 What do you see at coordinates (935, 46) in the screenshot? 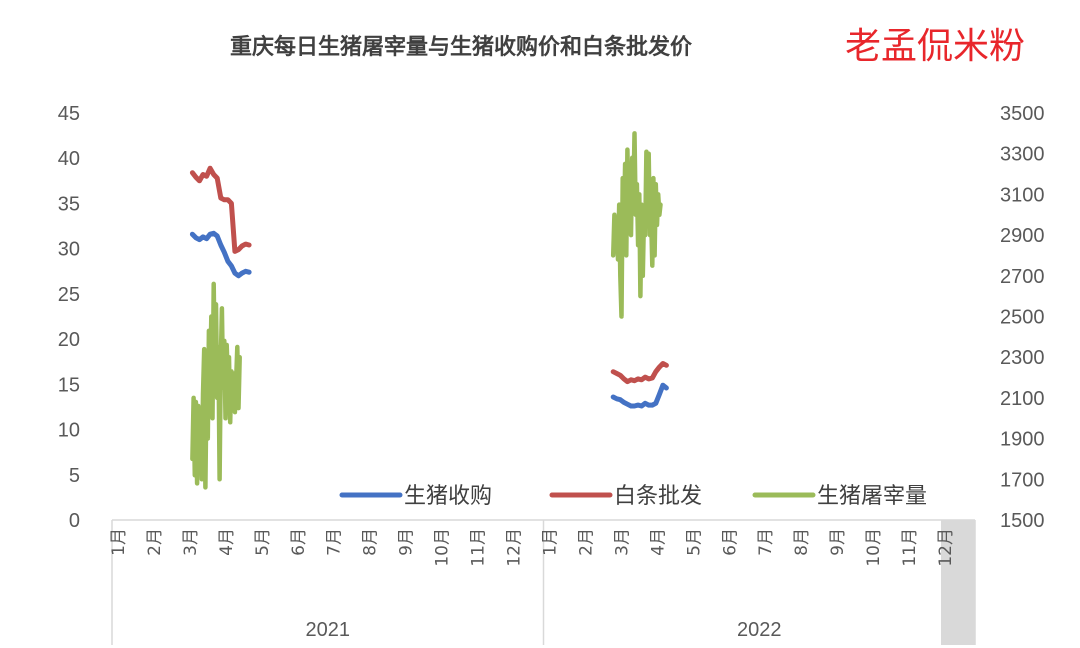
I see `watermark-text: 老孟侃米粉` at bounding box center [935, 46].